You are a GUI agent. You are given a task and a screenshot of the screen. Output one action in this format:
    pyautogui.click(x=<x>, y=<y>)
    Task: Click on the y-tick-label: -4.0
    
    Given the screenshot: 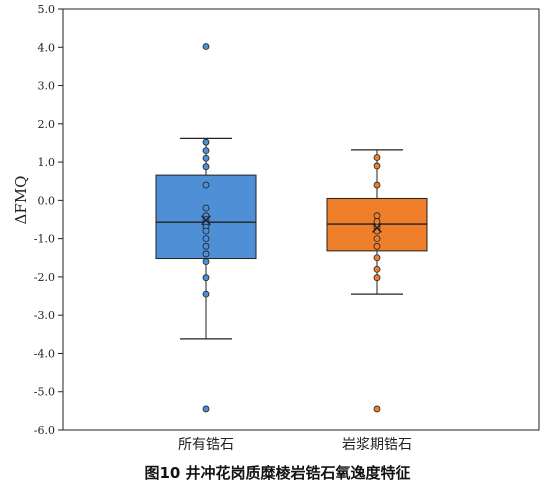 What is the action you would take?
    pyautogui.click(x=44, y=353)
    